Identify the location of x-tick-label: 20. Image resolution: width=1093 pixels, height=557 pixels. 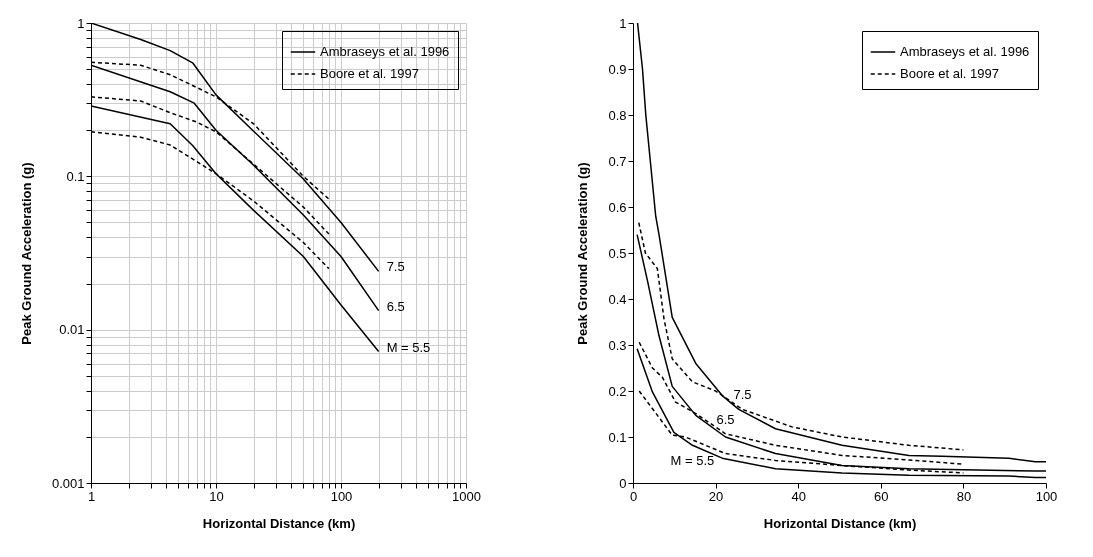
(716, 496).